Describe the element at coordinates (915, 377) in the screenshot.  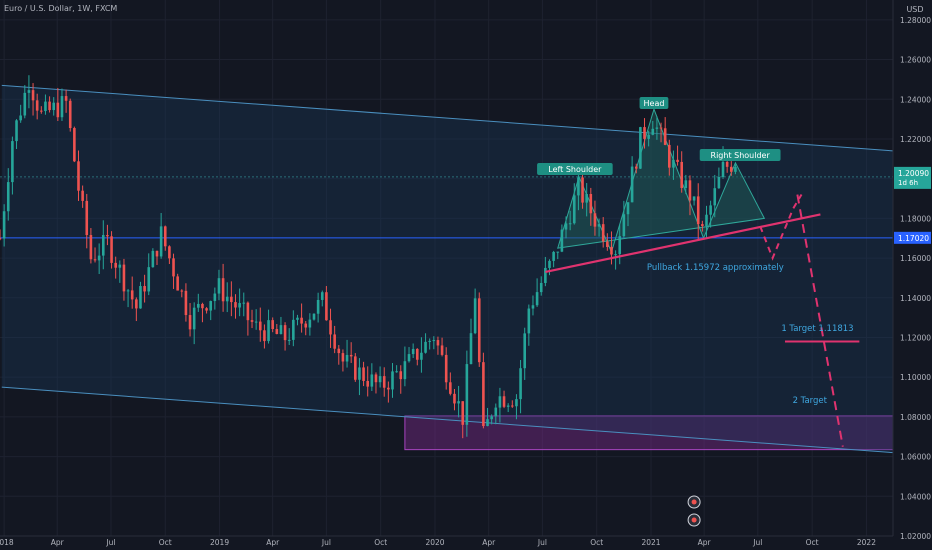
I see `y-tick-label: 1.10000` at that location.